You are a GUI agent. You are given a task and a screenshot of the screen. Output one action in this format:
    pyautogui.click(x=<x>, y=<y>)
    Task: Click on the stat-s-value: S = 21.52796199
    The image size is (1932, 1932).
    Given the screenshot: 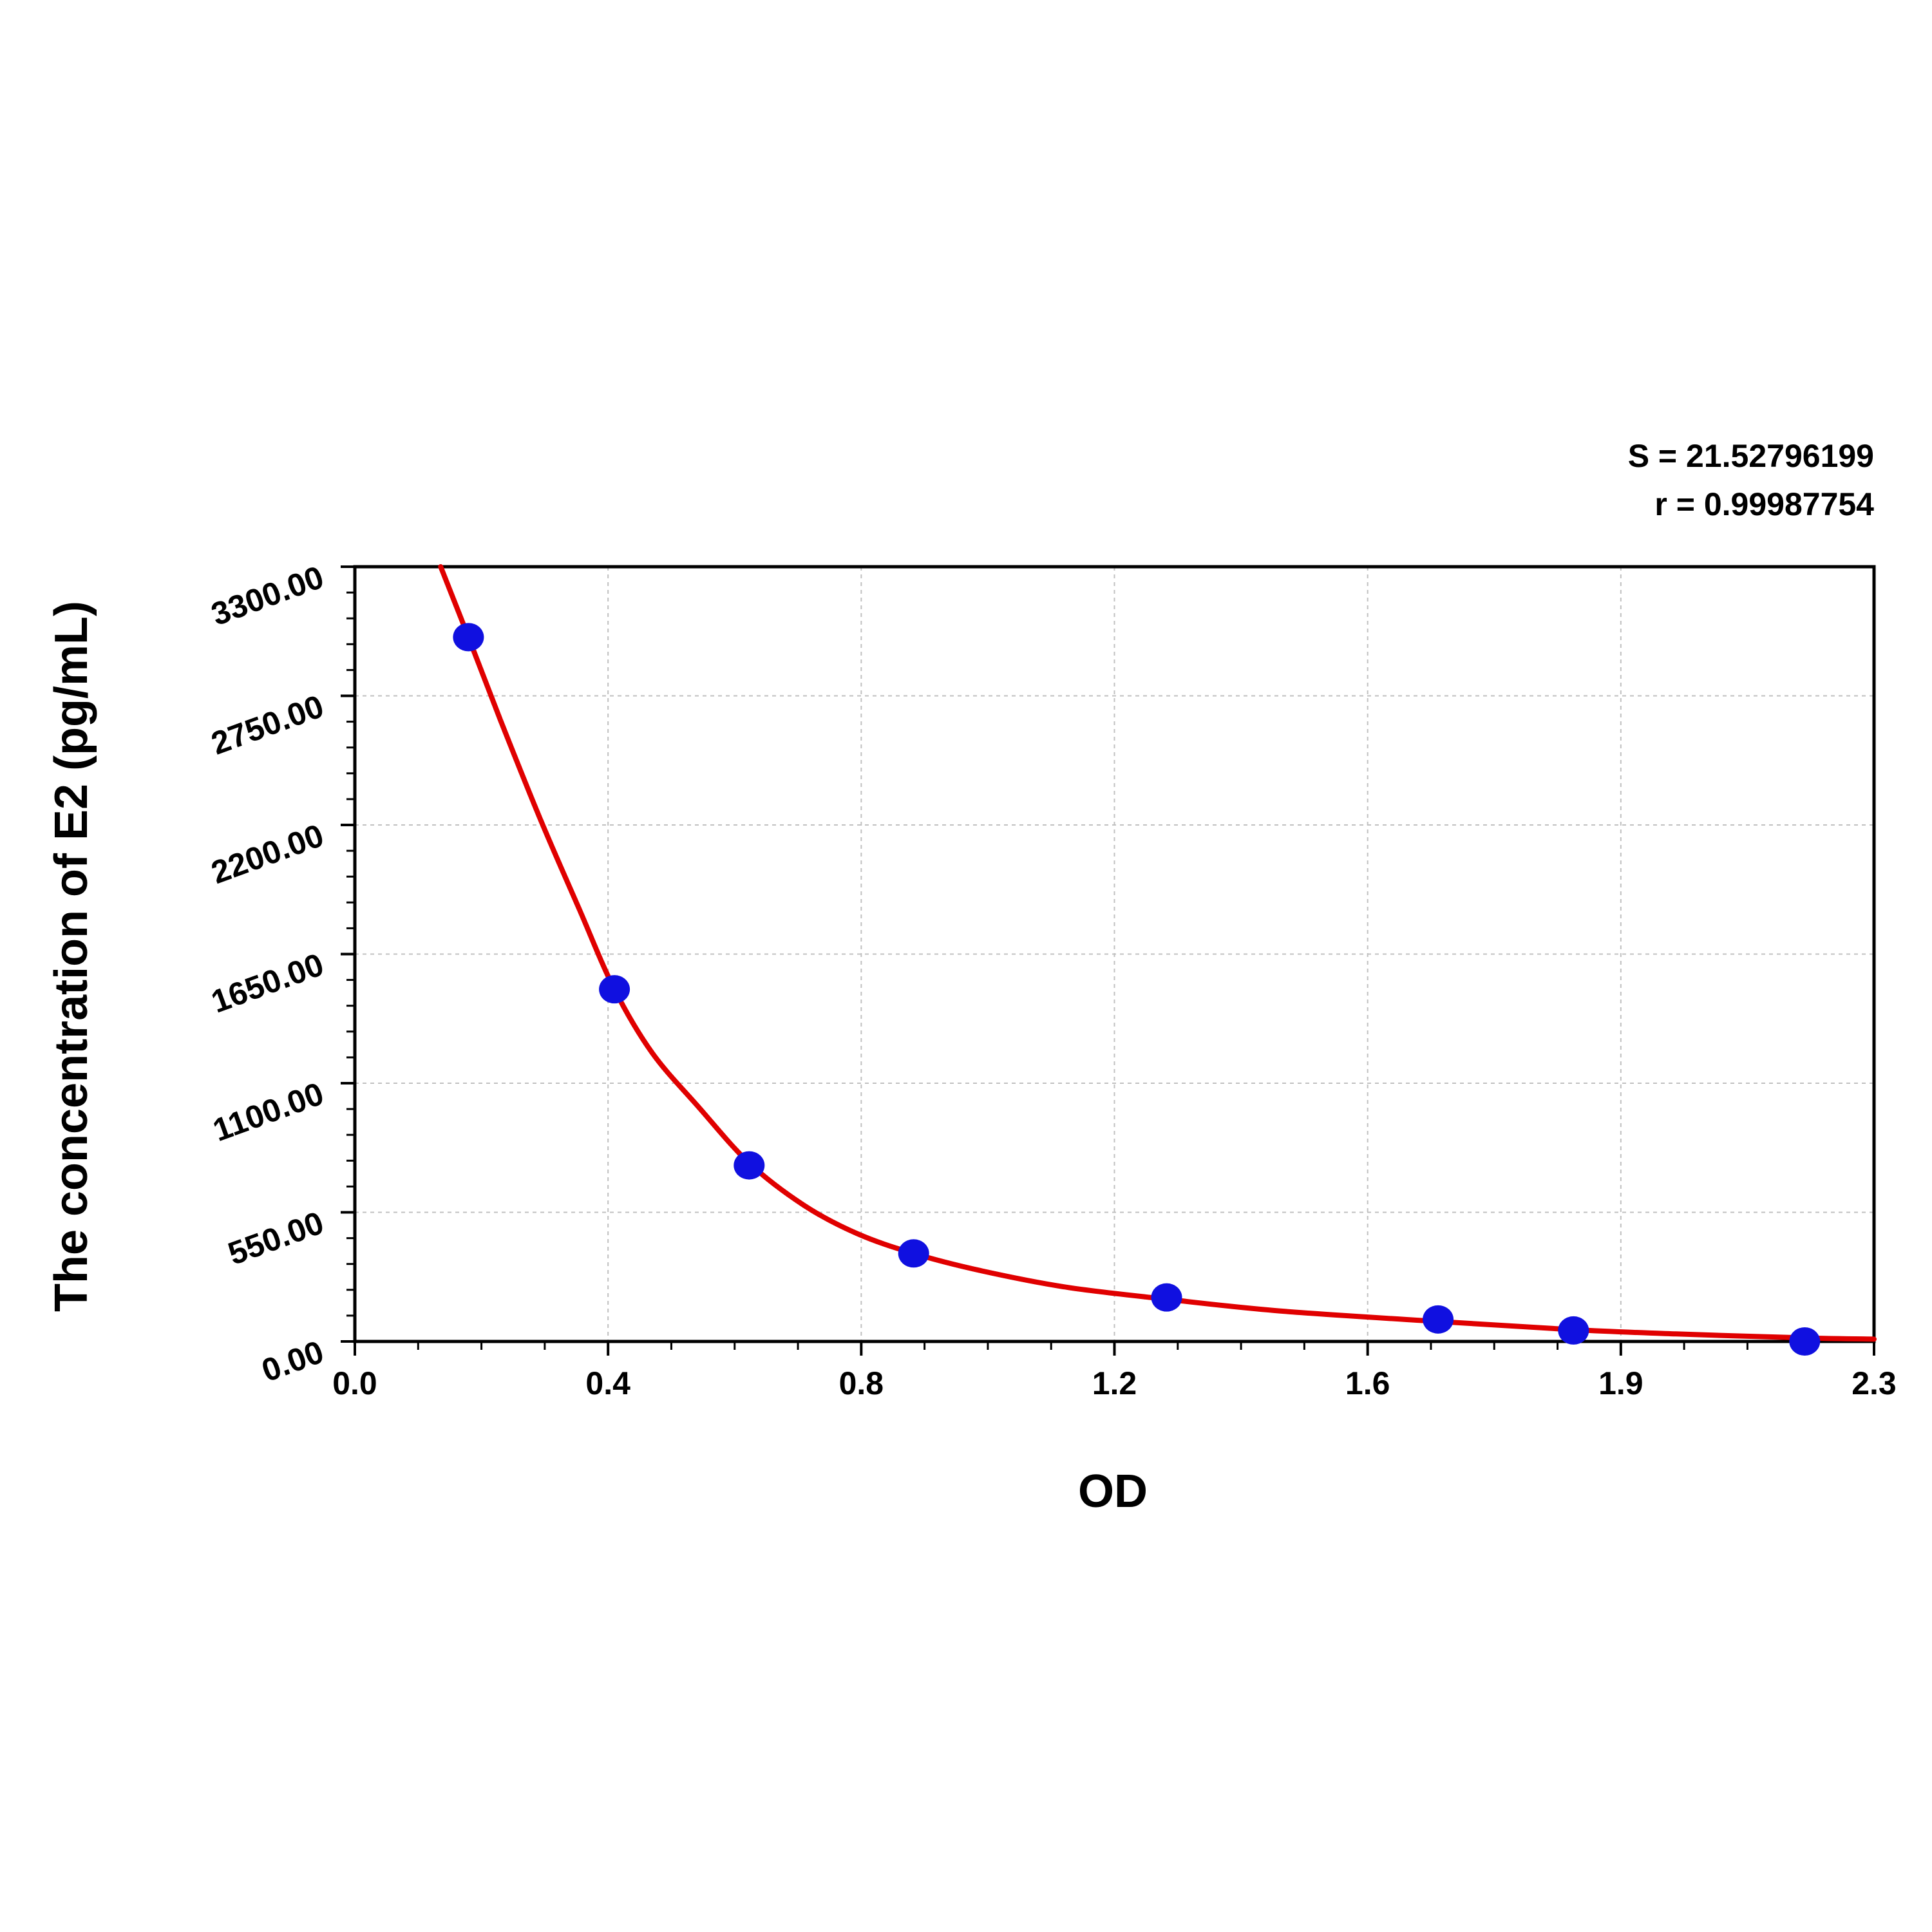 What is the action you would take?
    pyautogui.click(x=1751, y=456)
    